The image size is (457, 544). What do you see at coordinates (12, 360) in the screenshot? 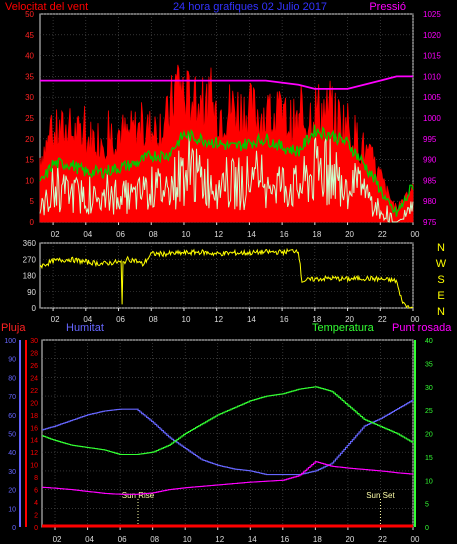
I see `humidity-tick-label: 90` at bounding box center [12, 360].